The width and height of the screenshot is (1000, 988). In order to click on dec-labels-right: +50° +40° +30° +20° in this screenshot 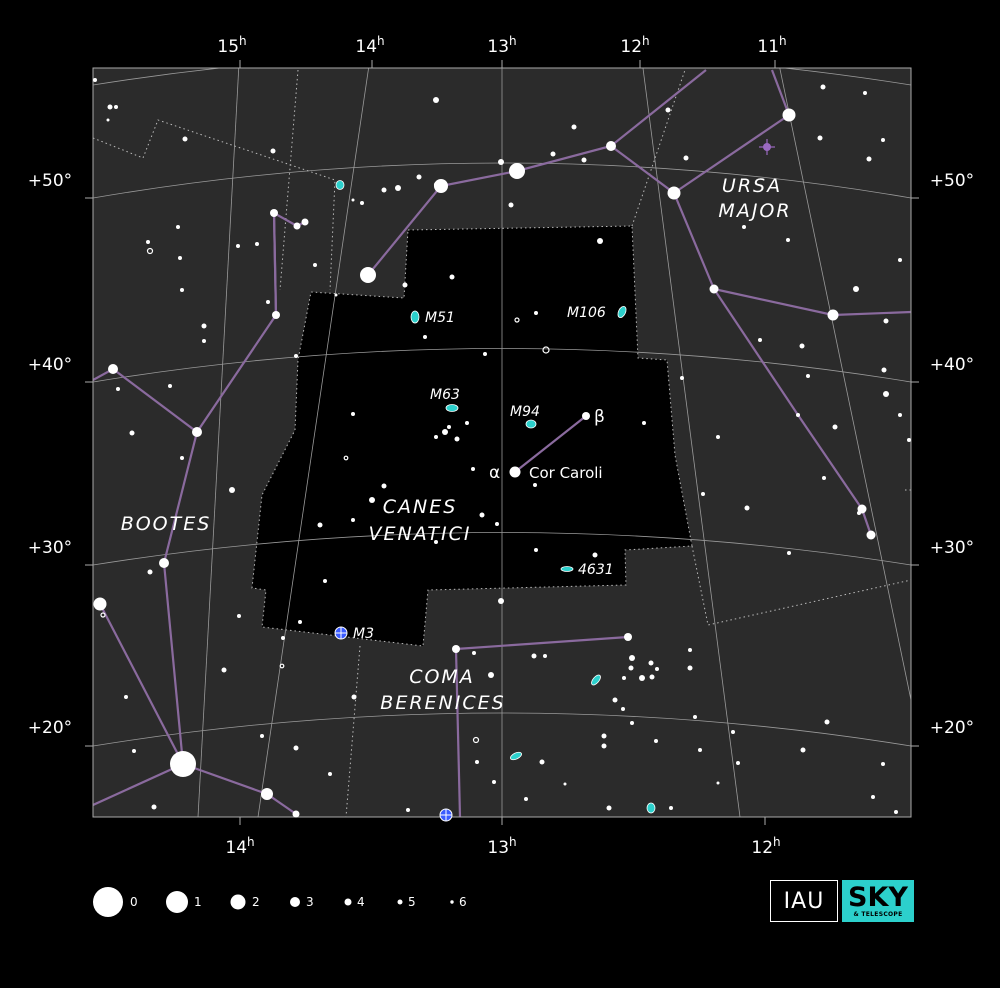, I will do `click(952, 454)`.